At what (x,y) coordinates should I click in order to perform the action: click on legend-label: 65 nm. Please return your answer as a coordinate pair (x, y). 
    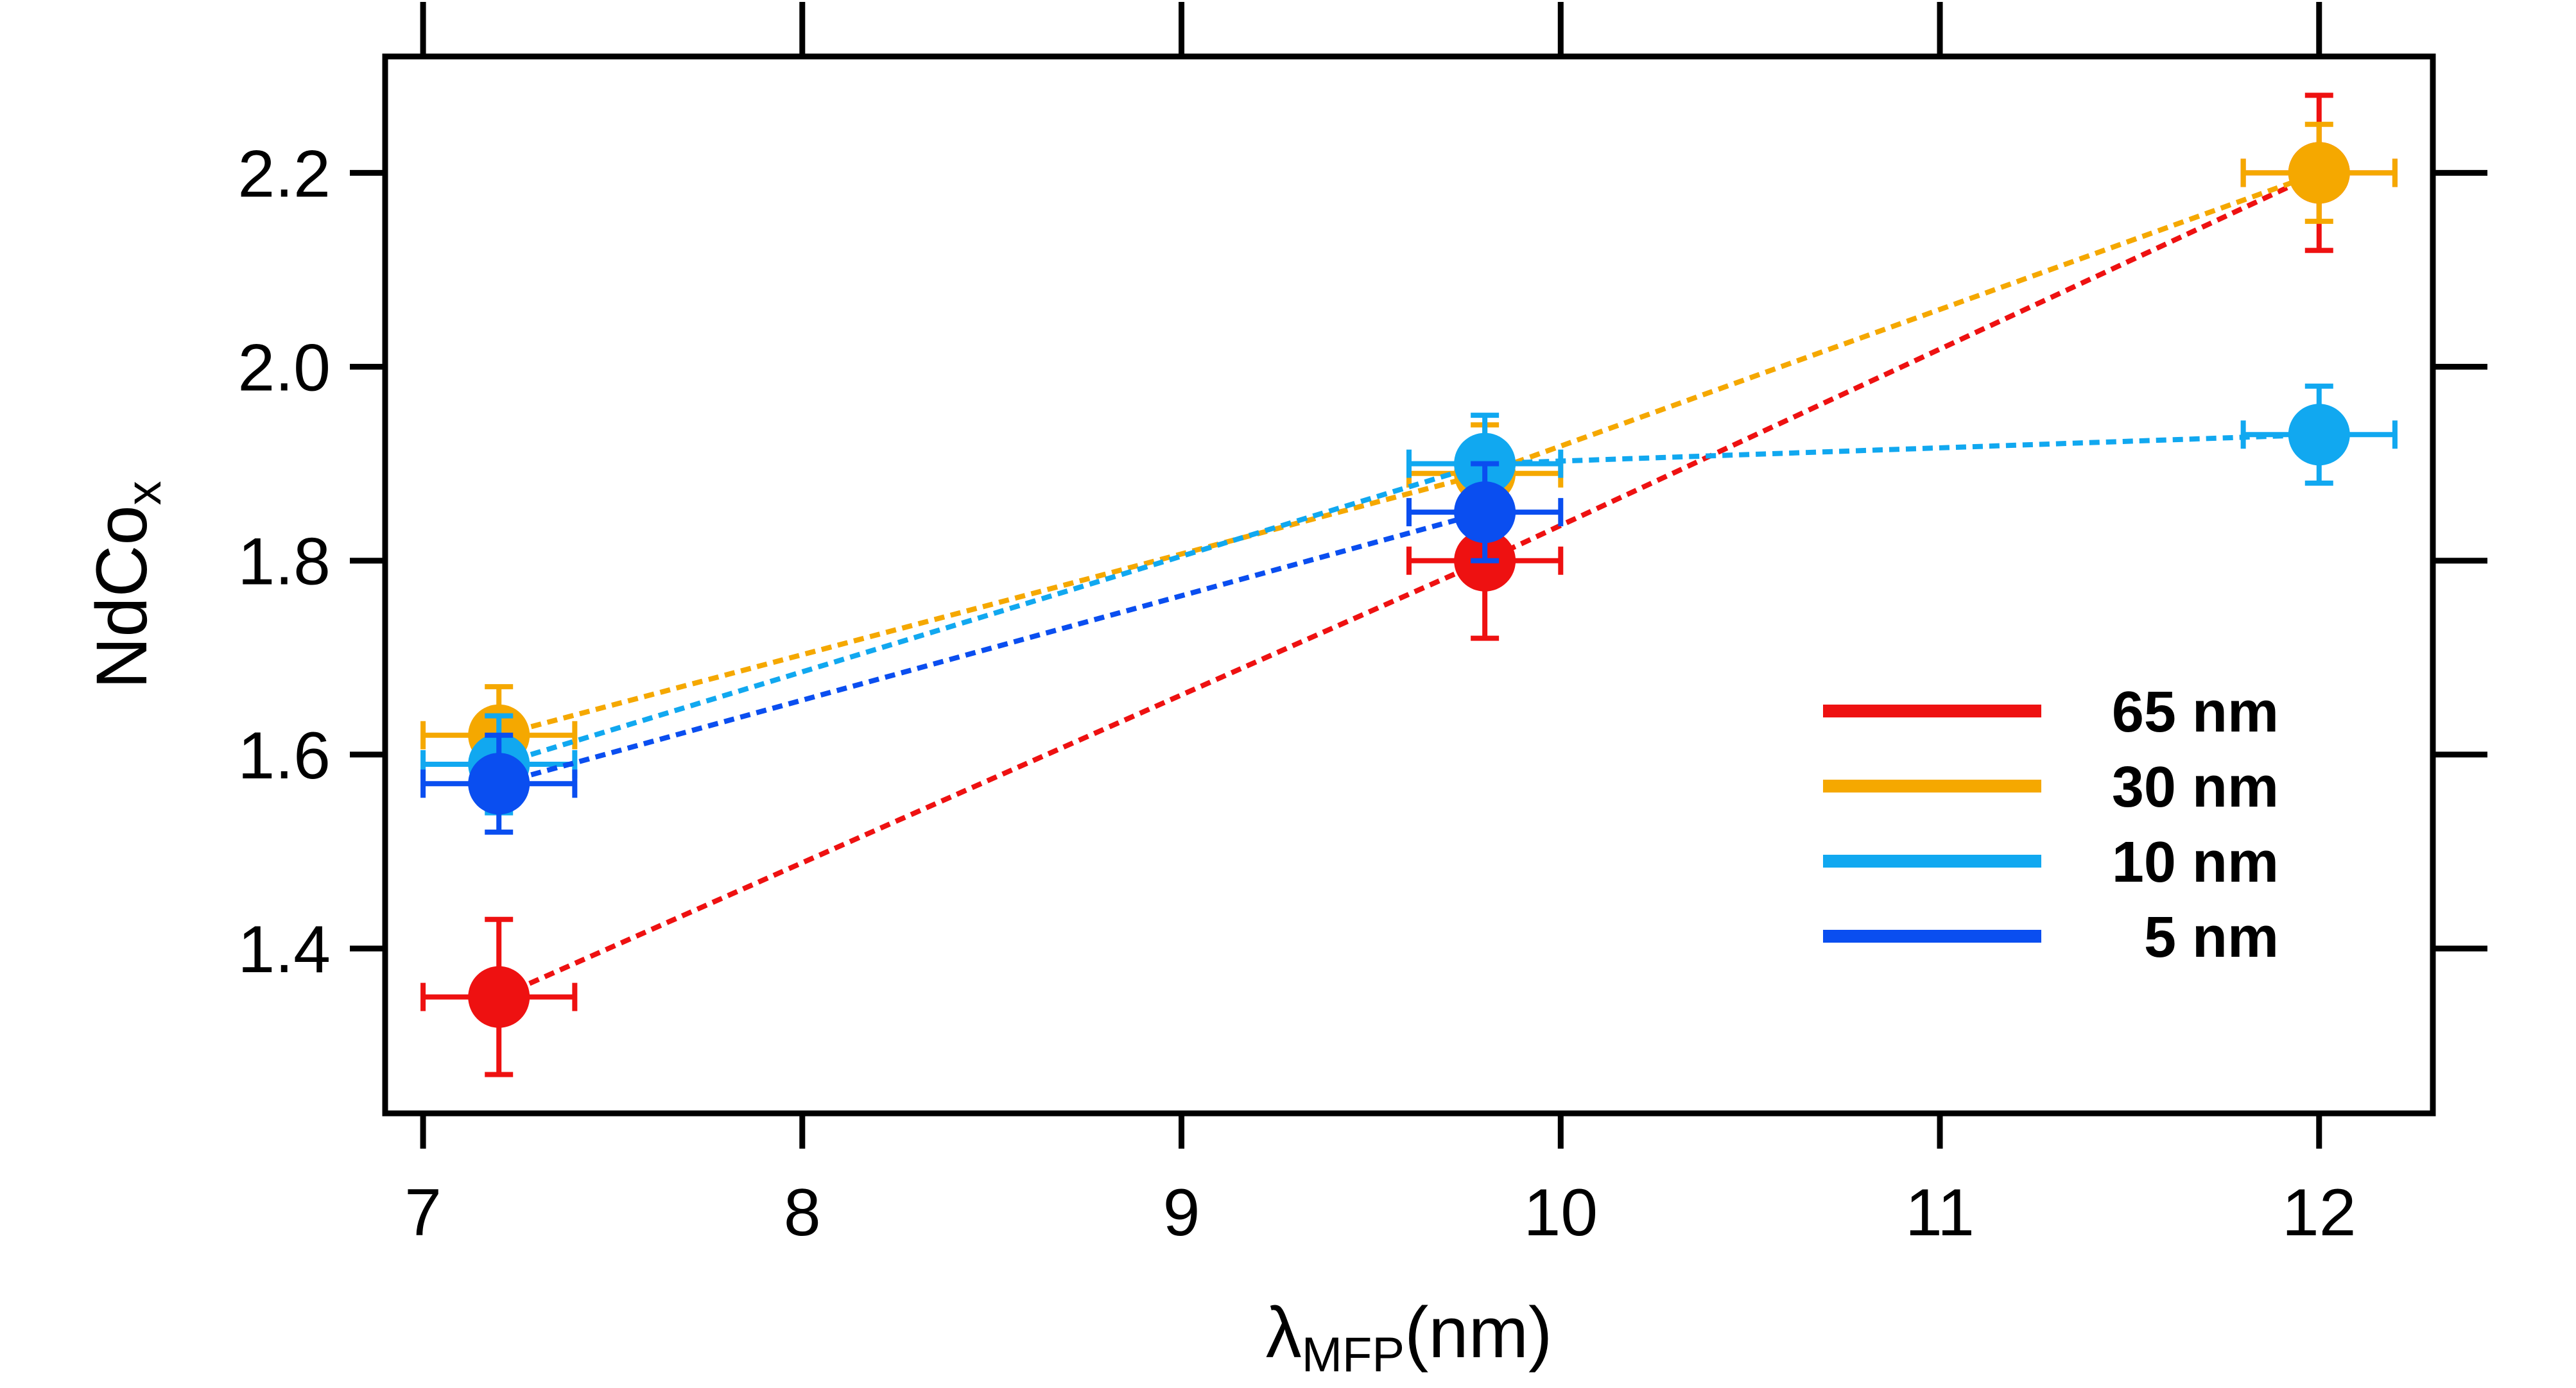
    Looking at the image, I should click on (2196, 712).